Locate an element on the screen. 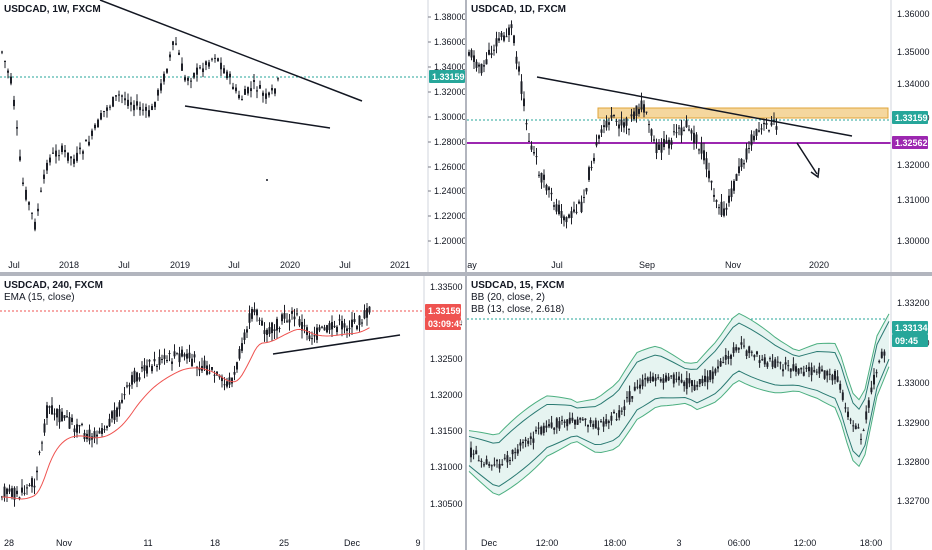  time-tick-label: 12:00 is located at coordinates (547, 543).